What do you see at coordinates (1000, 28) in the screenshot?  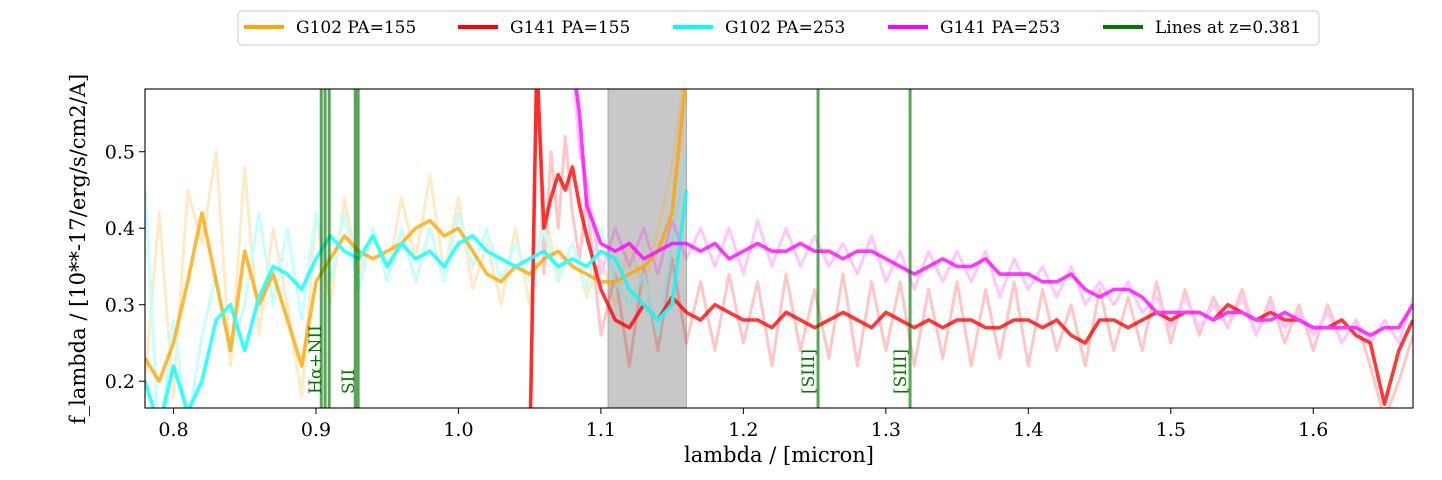 I see `legend-label-g141-pa-253: G141 PA=253` at bounding box center [1000, 28].